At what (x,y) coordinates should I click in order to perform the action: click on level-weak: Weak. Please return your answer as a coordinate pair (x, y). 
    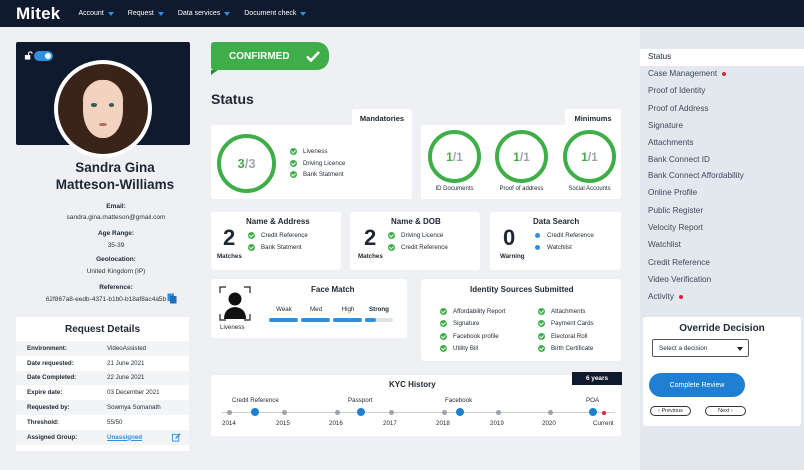
    Looking at the image, I should click on (284, 309).